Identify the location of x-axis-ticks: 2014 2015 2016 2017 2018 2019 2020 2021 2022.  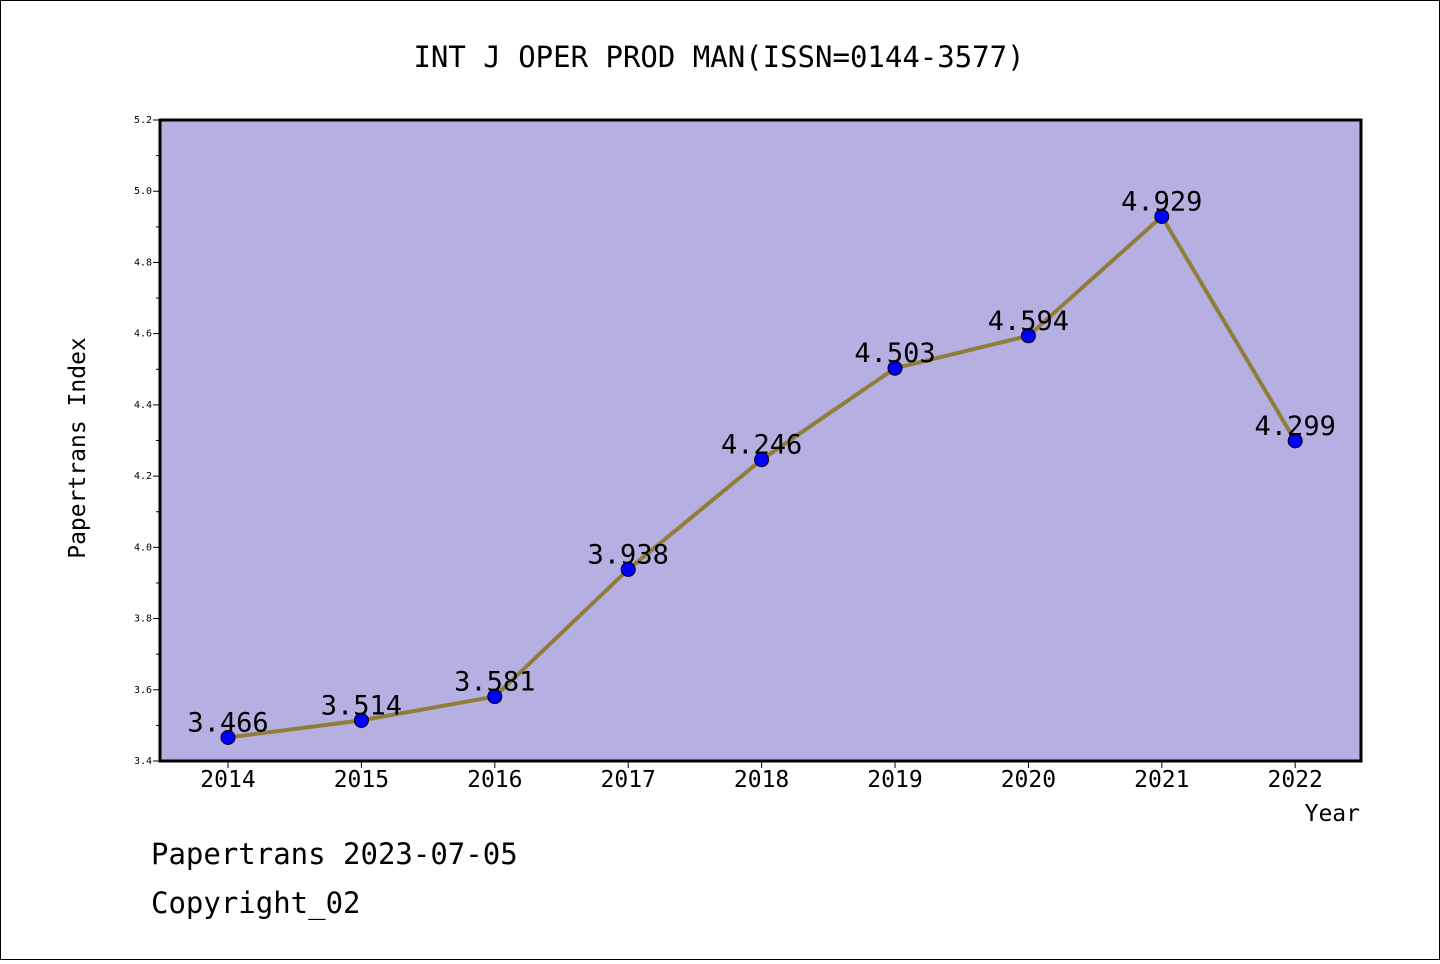
(761, 777).